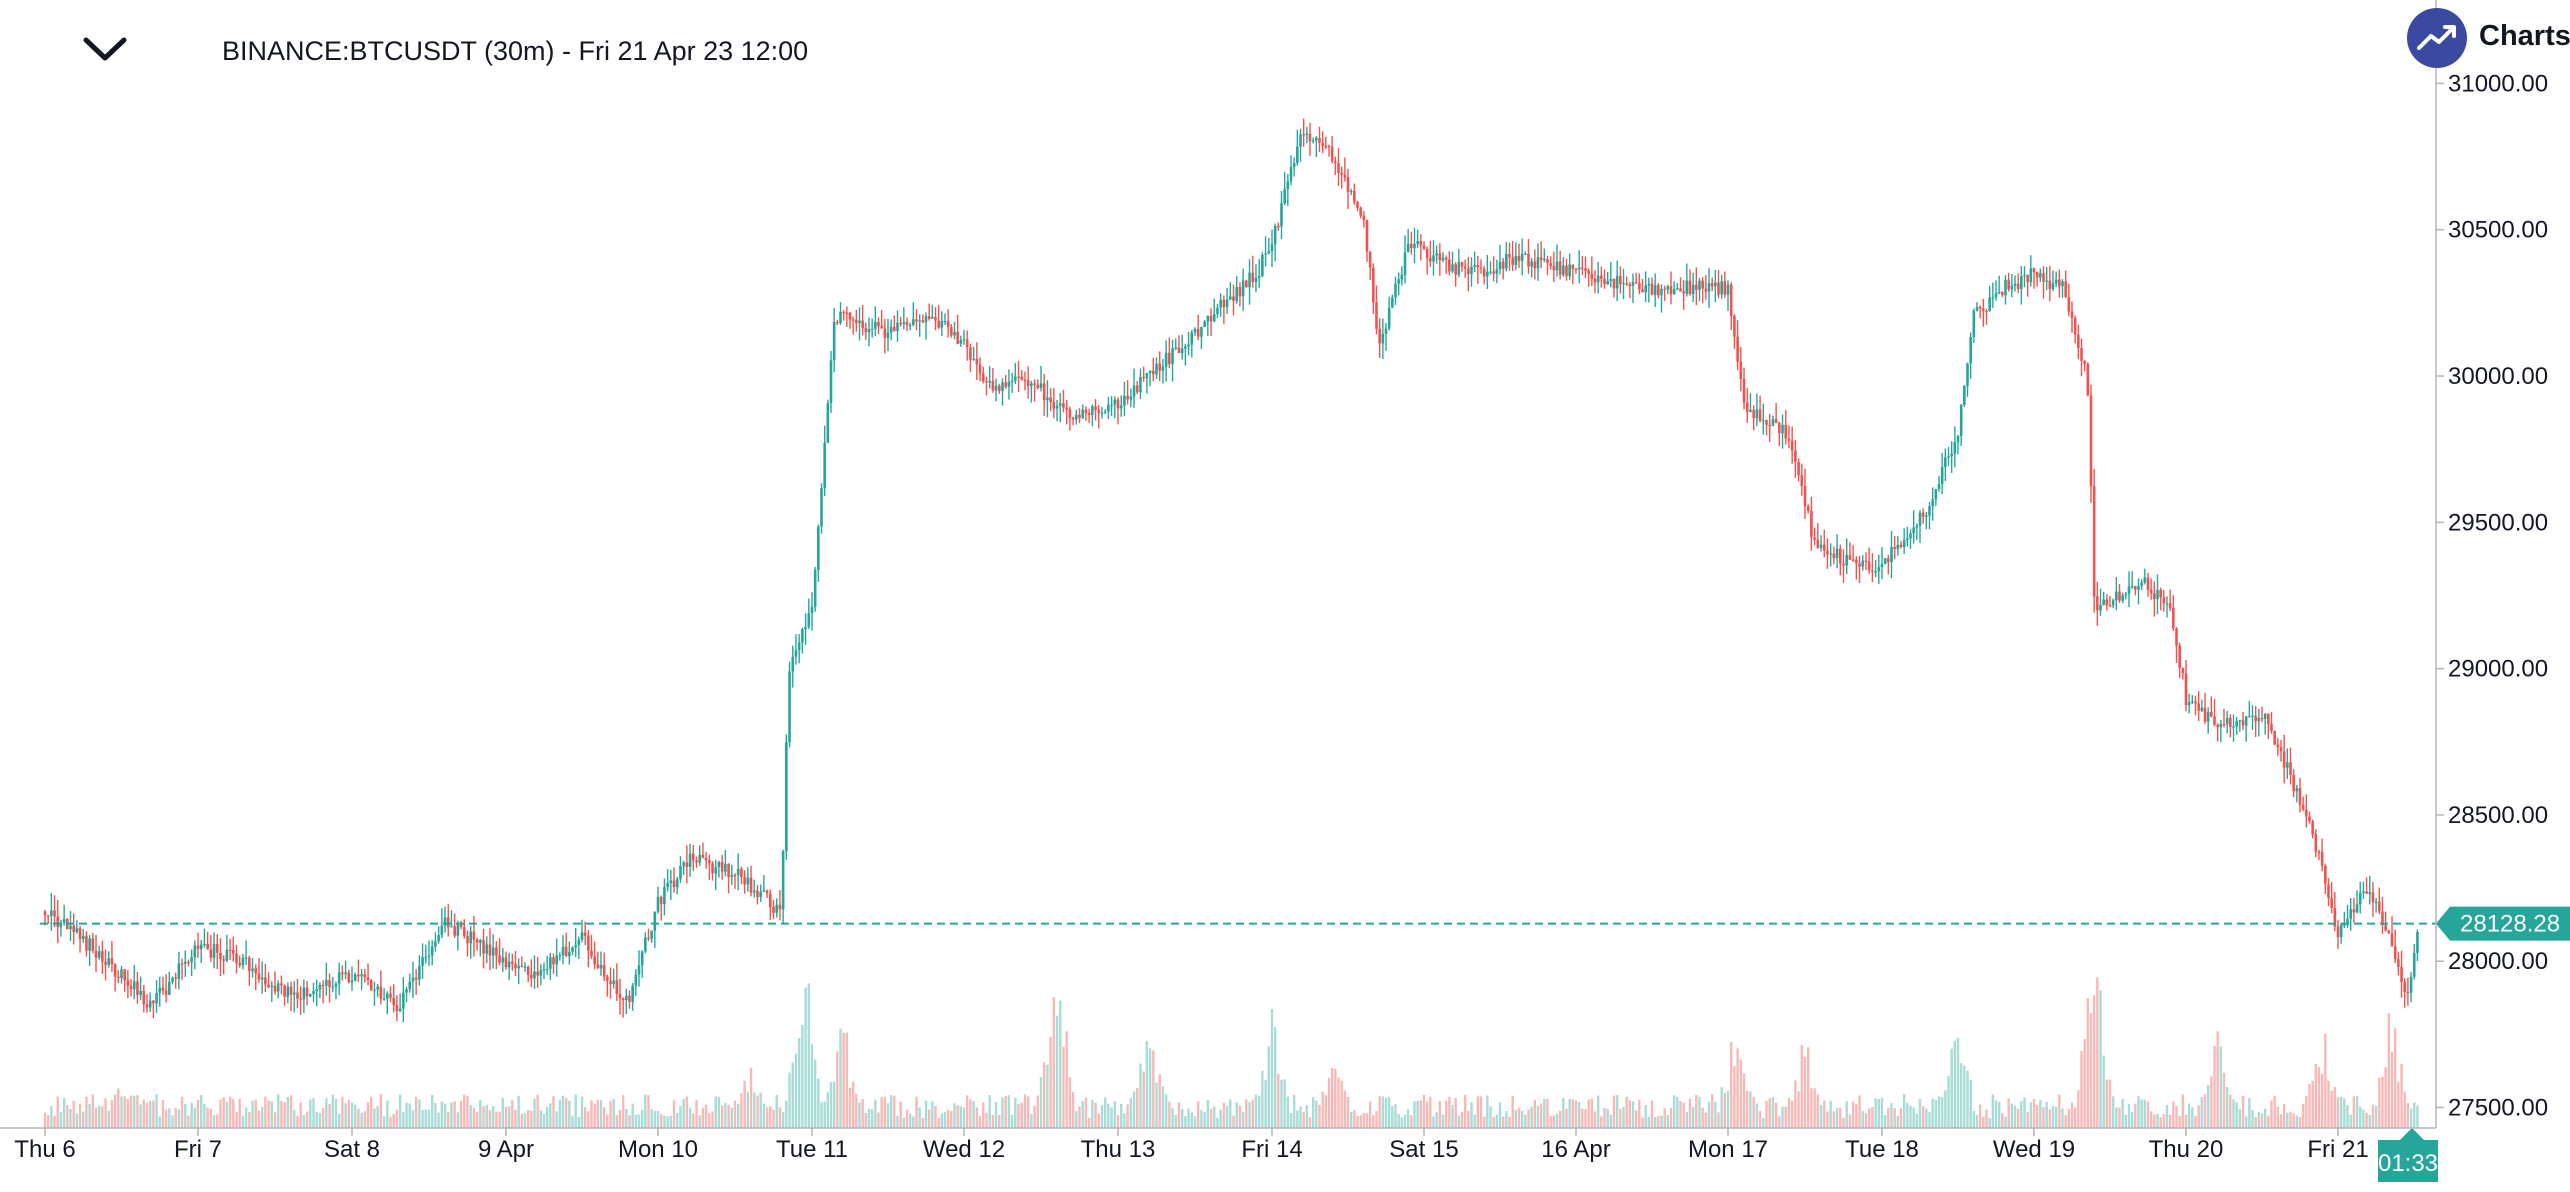  I want to click on chevron-down-icon, so click(105, 48).